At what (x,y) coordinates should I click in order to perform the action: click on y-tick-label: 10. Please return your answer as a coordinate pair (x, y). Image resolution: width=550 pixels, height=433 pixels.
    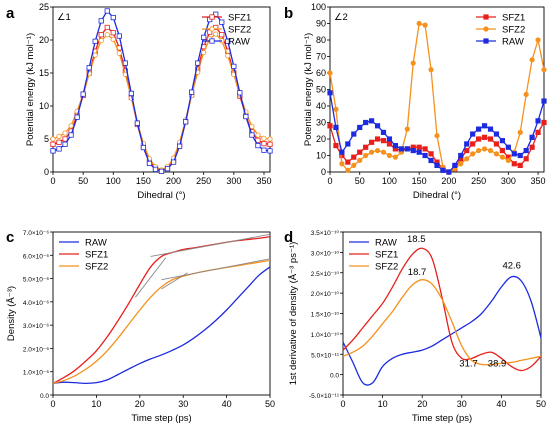
    Looking at the image, I should click on (321, 156).